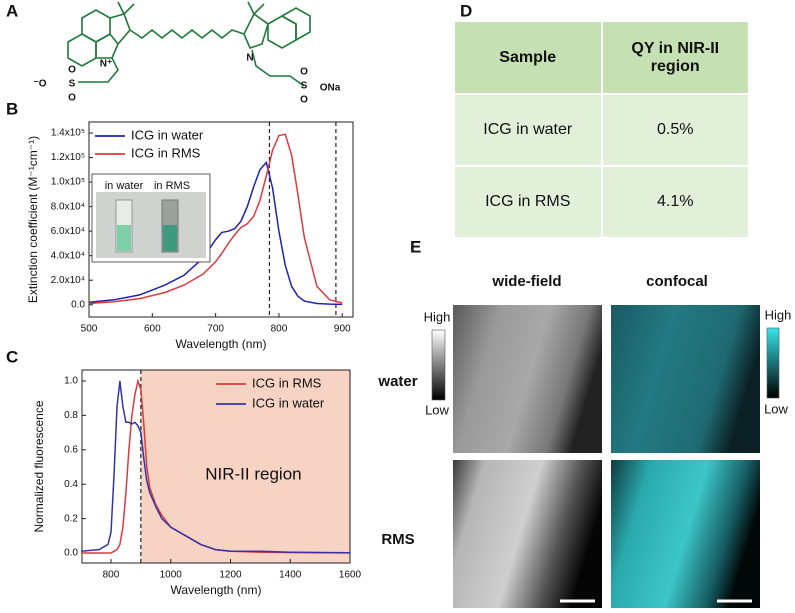 This screenshot has height=613, width=795. What do you see at coordinates (68, 255) in the screenshot?
I see `y-tick-label: 4.0x10⁴` at bounding box center [68, 255].